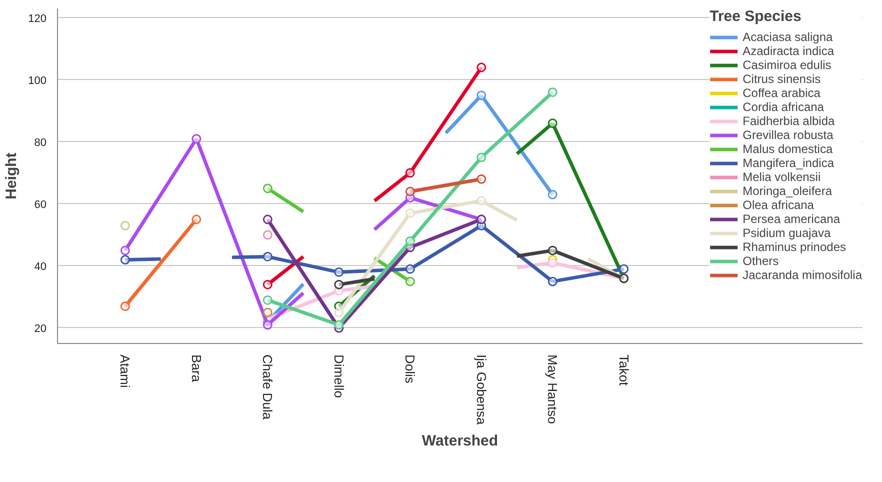  Describe the element at coordinates (40, 142) in the screenshot. I see `y-tick-label: 80` at that location.